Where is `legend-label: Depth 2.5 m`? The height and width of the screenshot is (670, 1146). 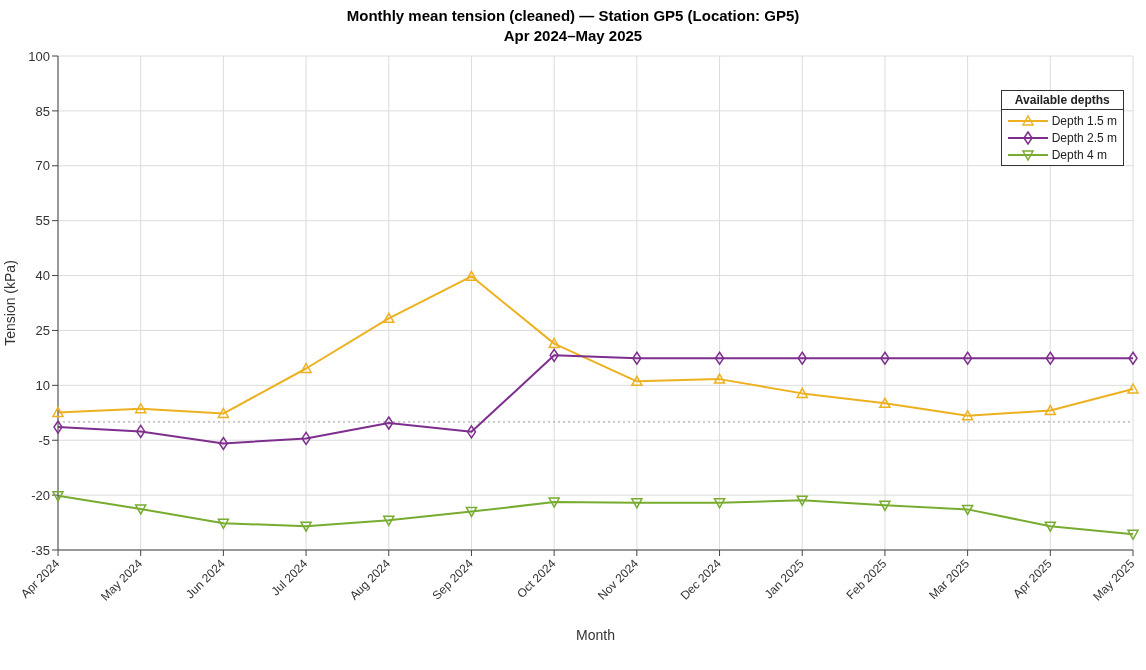
legend-label: Depth 2.5 m is located at coordinates (1084, 137).